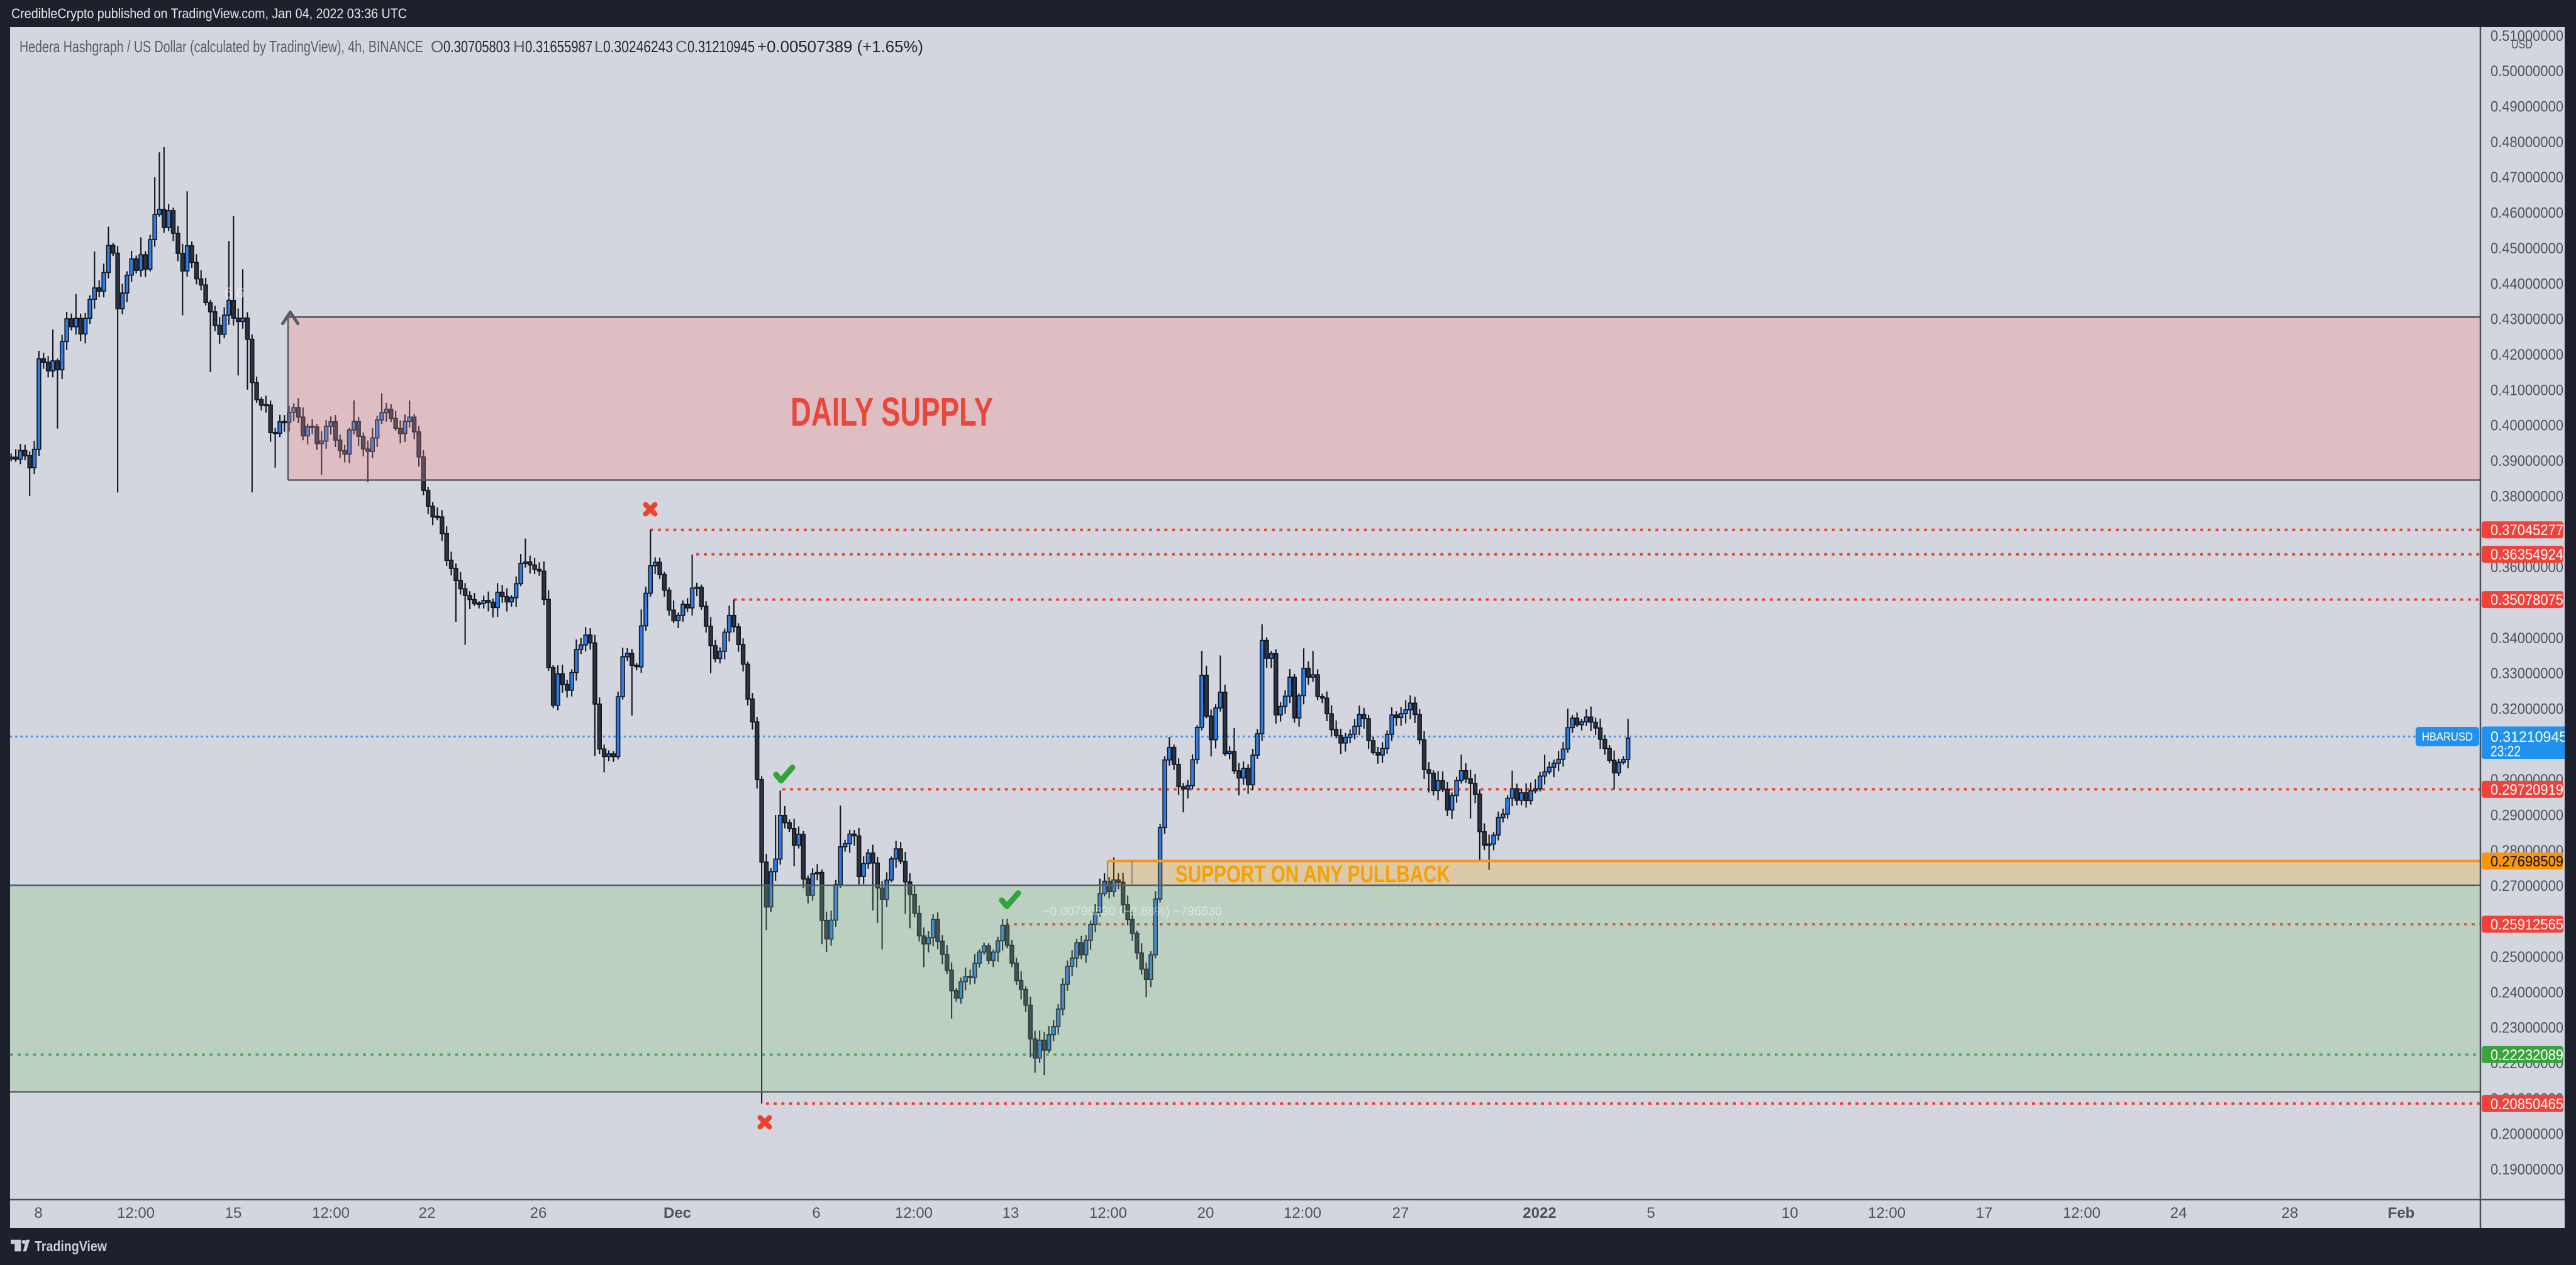 This screenshot has height=1265, width=2576. I want to click on svg-text: USD, so click(2522, 45).